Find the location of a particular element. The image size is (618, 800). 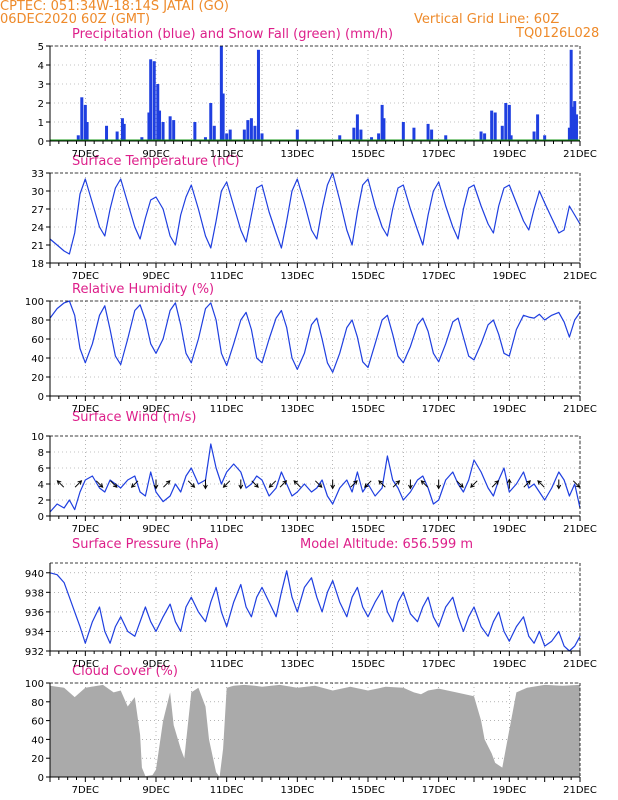

y-tick-label: 934 is located at coordinates (34, 632).